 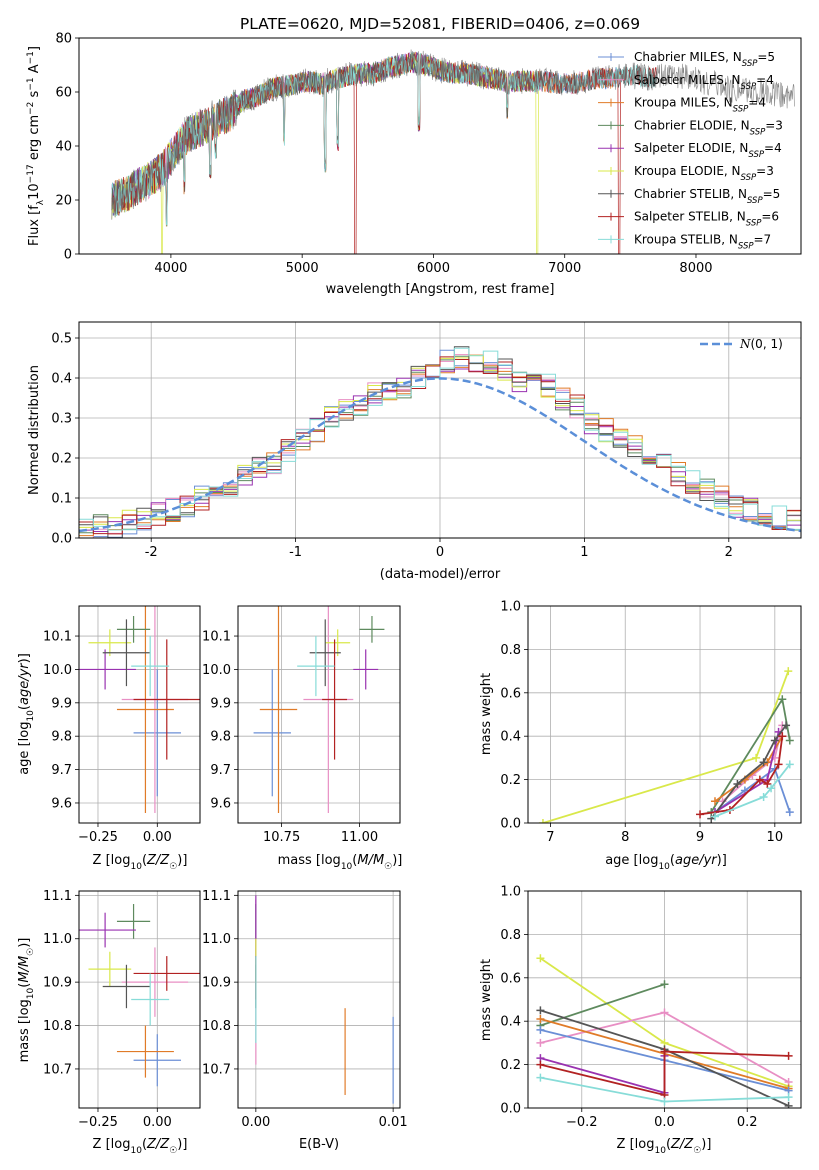 What do you see at coordinates (216, 896) in the screenshot?
I see `y-tick-label: 11.1` at bounding box center [216, 896].